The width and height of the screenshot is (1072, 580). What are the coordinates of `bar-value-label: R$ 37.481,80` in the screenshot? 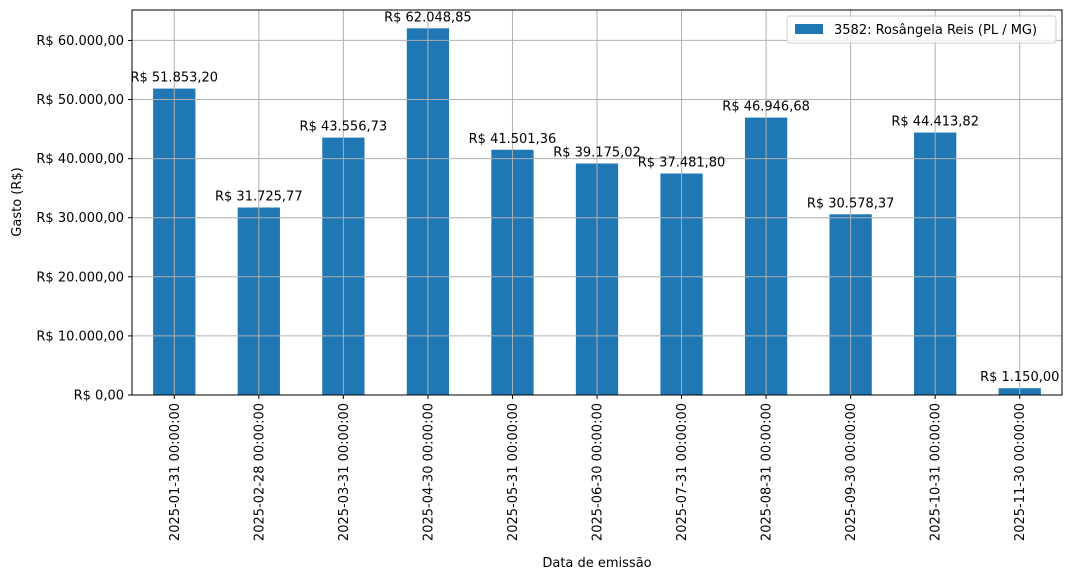 It's located at (682, 163).